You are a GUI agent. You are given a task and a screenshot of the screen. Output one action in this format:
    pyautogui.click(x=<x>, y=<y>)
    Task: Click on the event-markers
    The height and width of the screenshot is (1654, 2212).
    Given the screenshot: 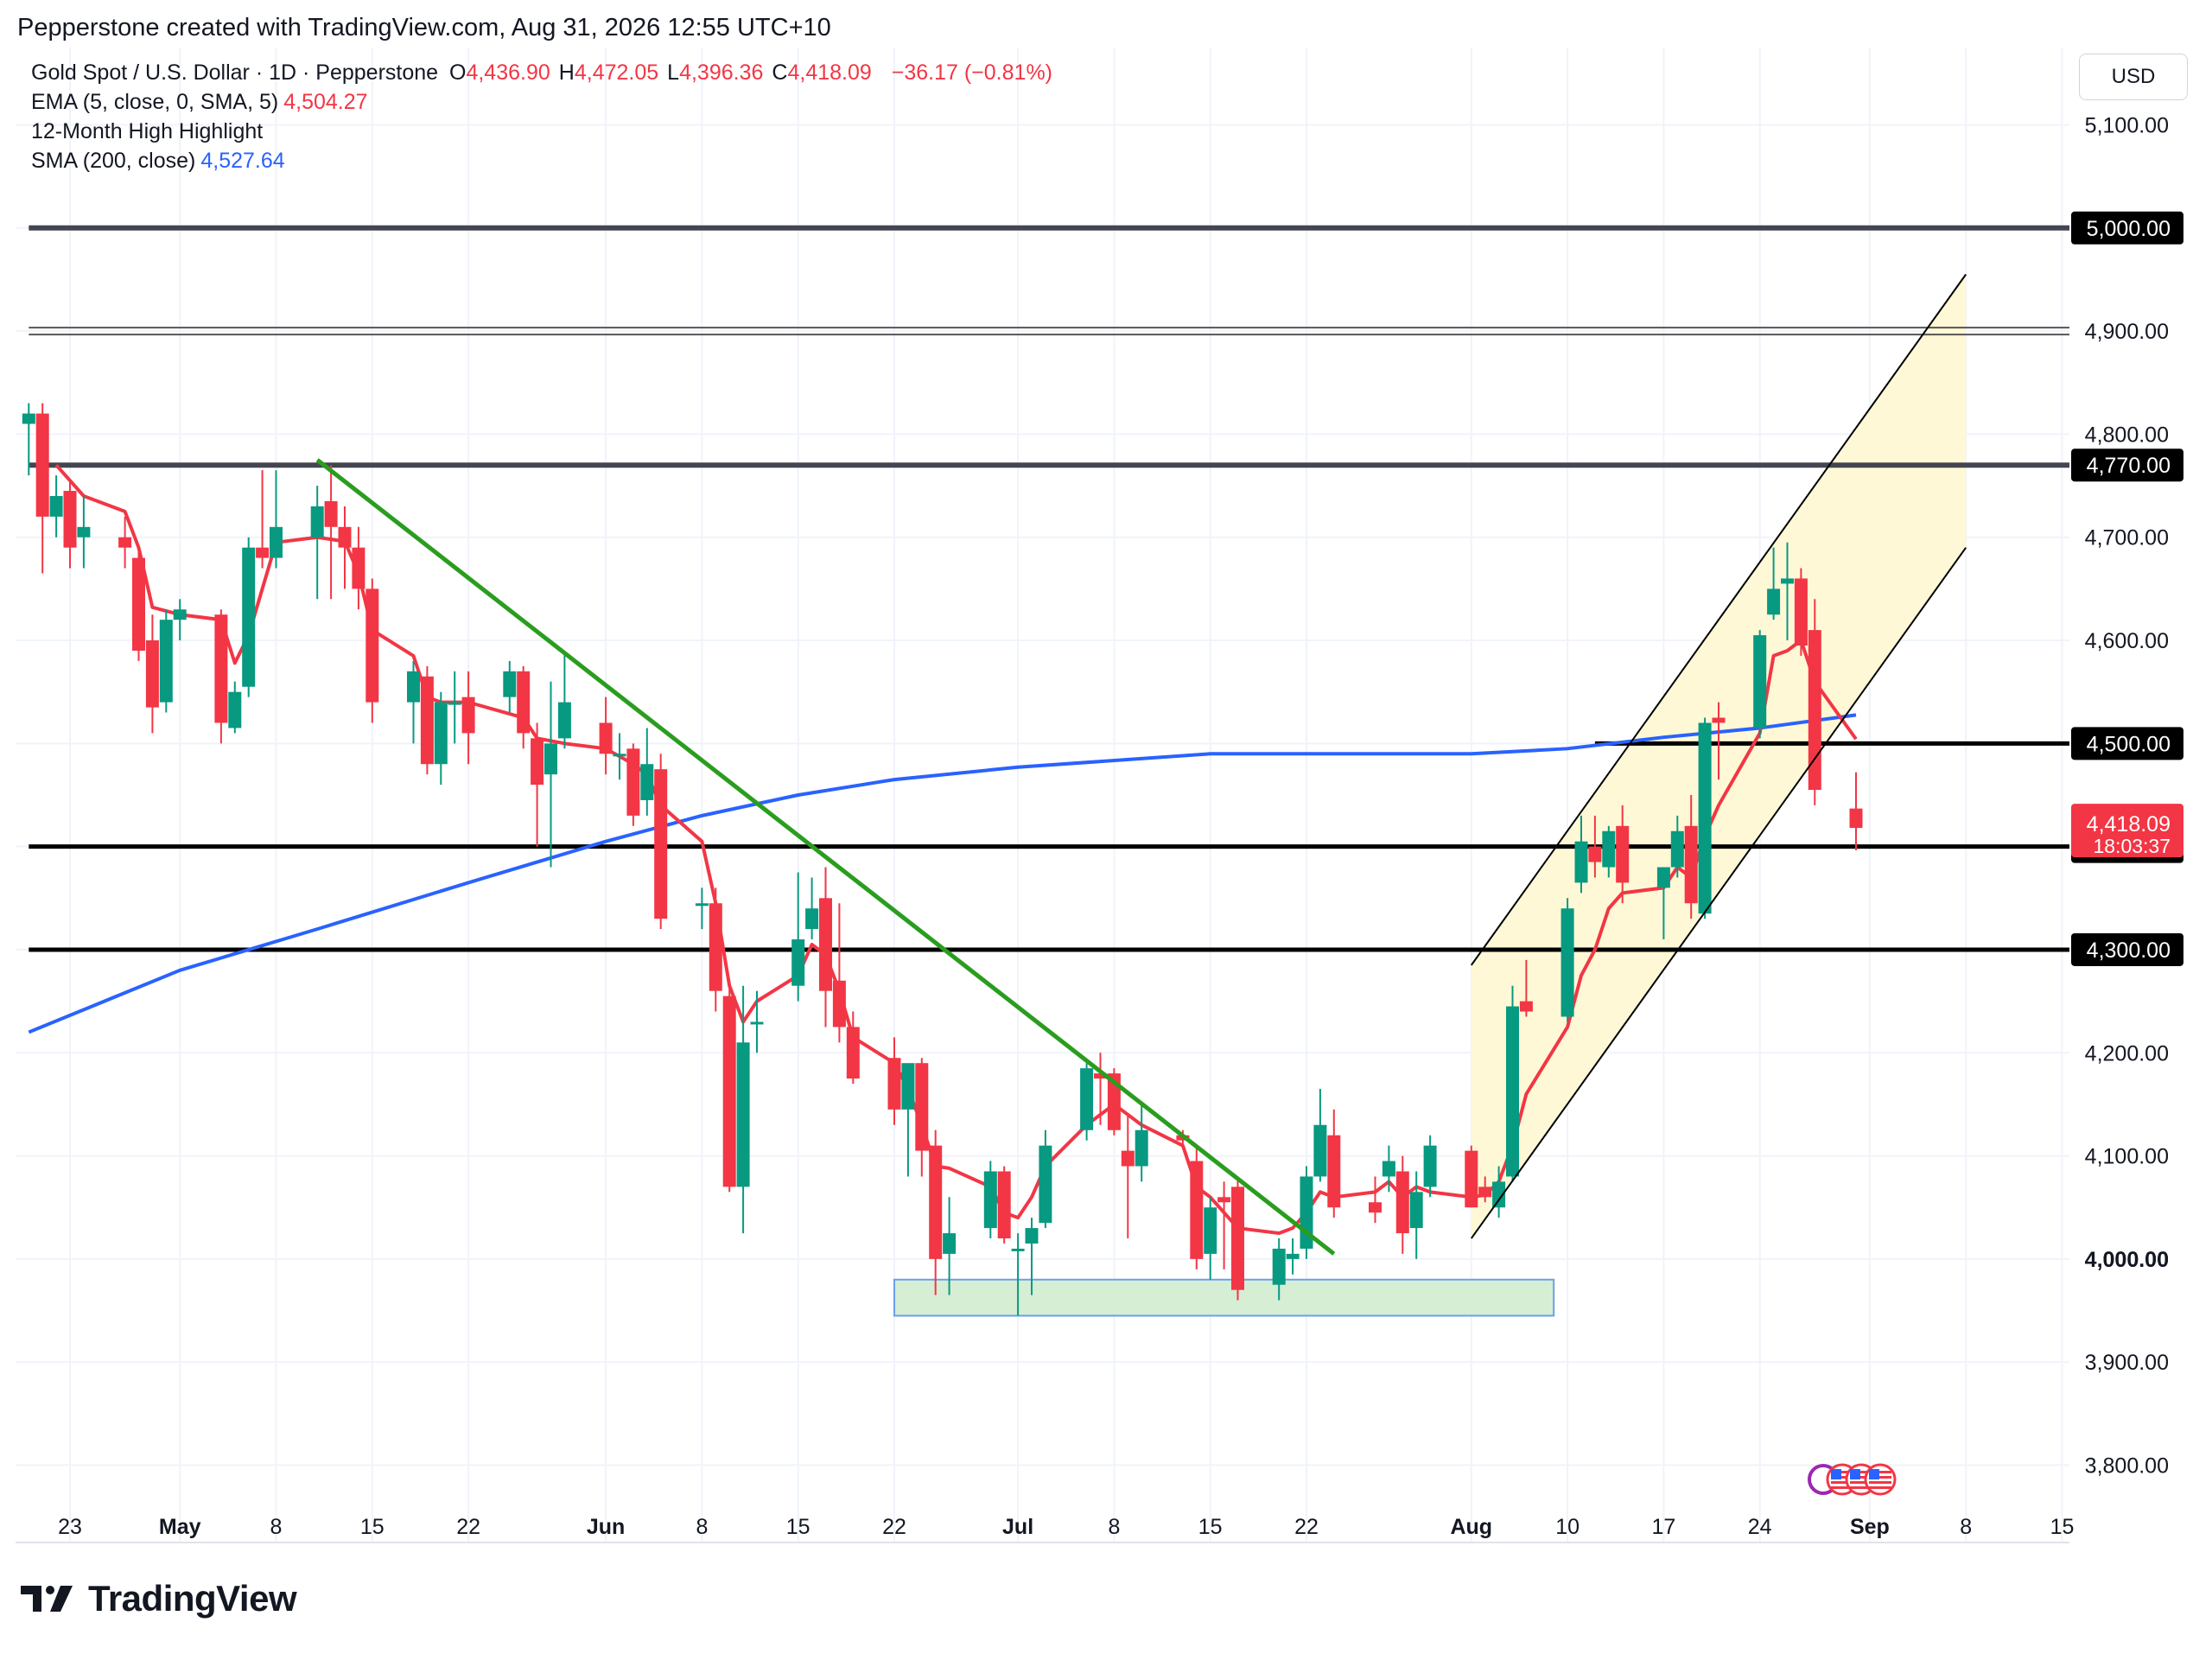 What is the action you would take?
    pyautogui.click(x=1852, y=1479)
    